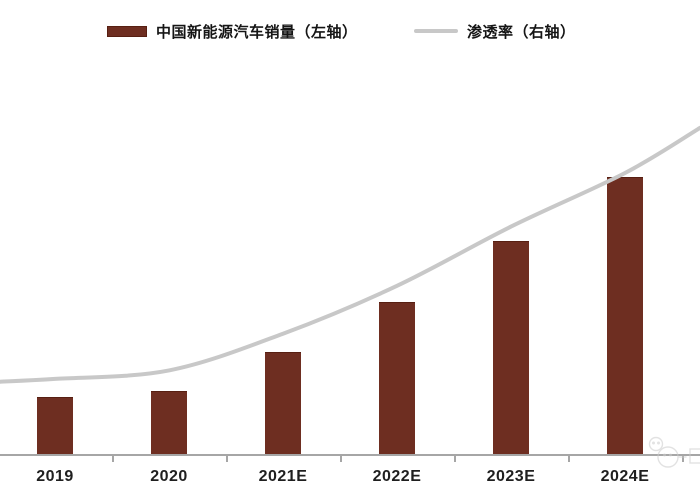 This screenshot has height=500, width=700. Describe the element at coordinates (257, 32) in the screenshot. I see `legend-label-sales: 中国新能源汽车销量（左轴）` at that location.